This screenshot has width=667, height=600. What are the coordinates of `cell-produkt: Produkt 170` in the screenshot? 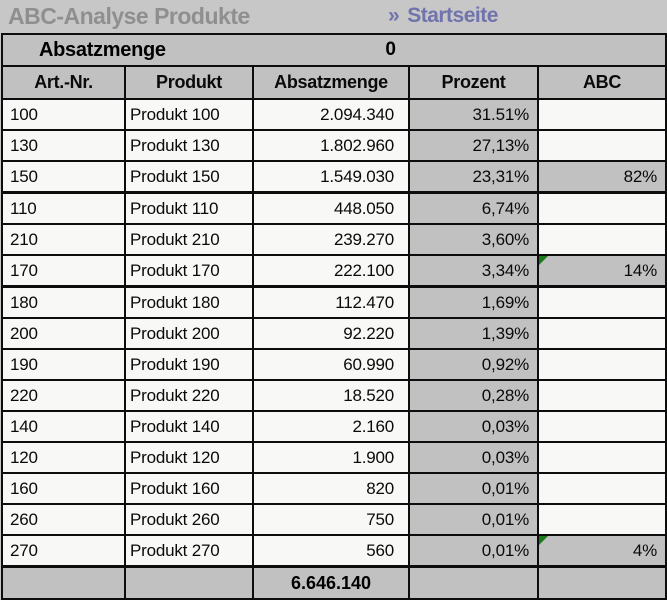 It's located at (190, 270).